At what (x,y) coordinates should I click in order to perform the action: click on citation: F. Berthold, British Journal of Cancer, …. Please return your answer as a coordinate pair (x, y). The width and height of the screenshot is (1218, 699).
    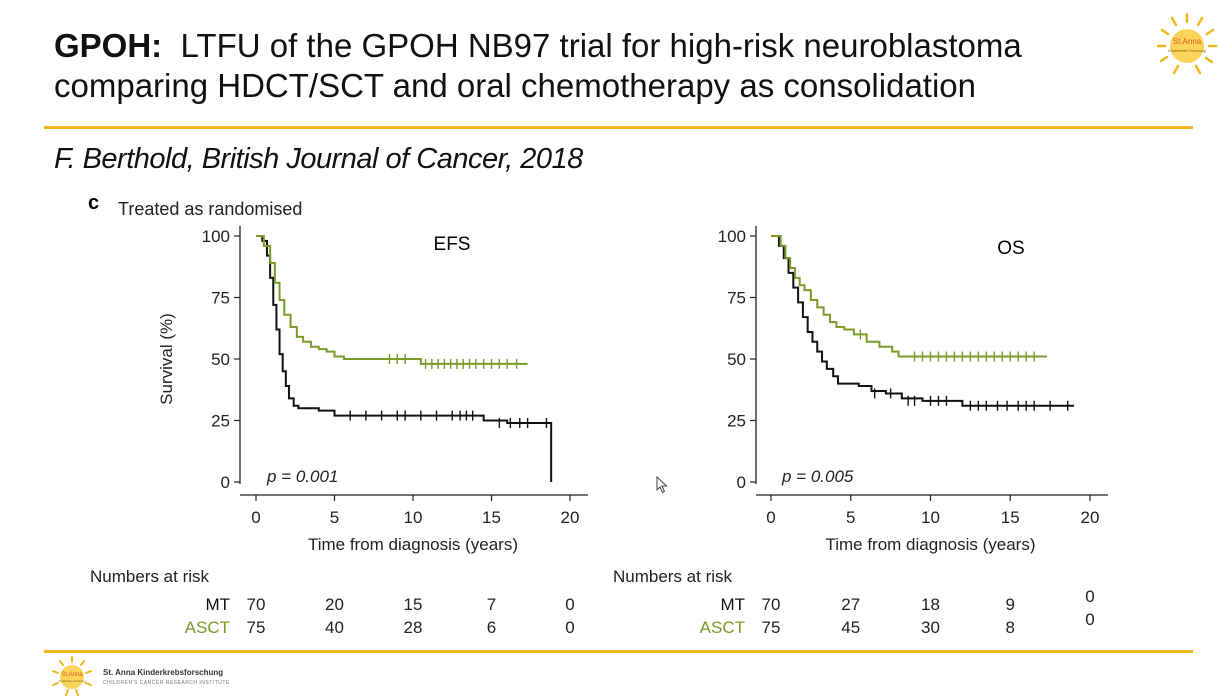
    Looking at the image, I should click on (318, 159).